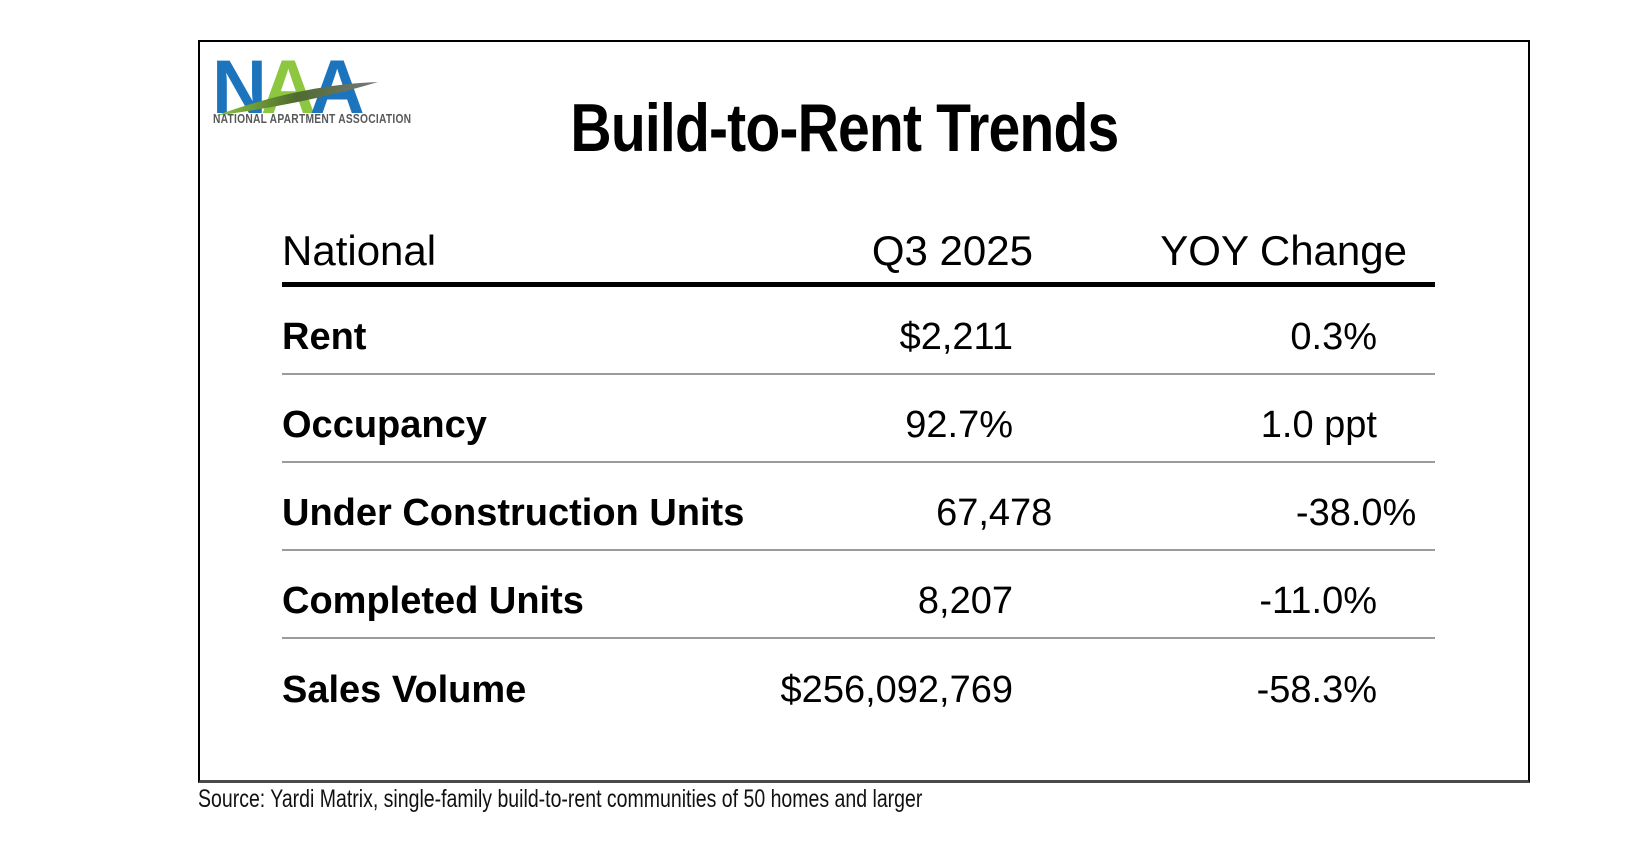  What do you see at coordinates (1318, 425) in the screenshot?
I see `row-value-yoy: 1.0 ppt` at bounding box center [1318, 425].